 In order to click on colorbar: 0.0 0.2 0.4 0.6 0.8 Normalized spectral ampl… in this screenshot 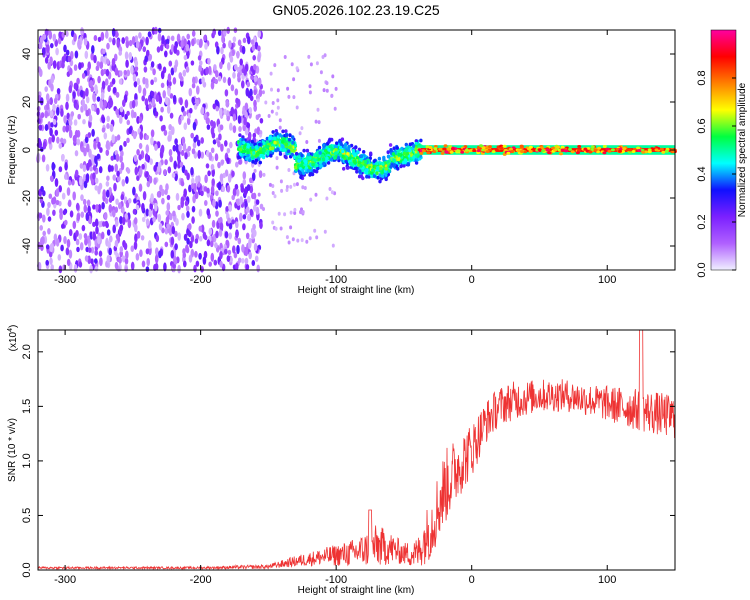, I will do `click(722, 153)`.